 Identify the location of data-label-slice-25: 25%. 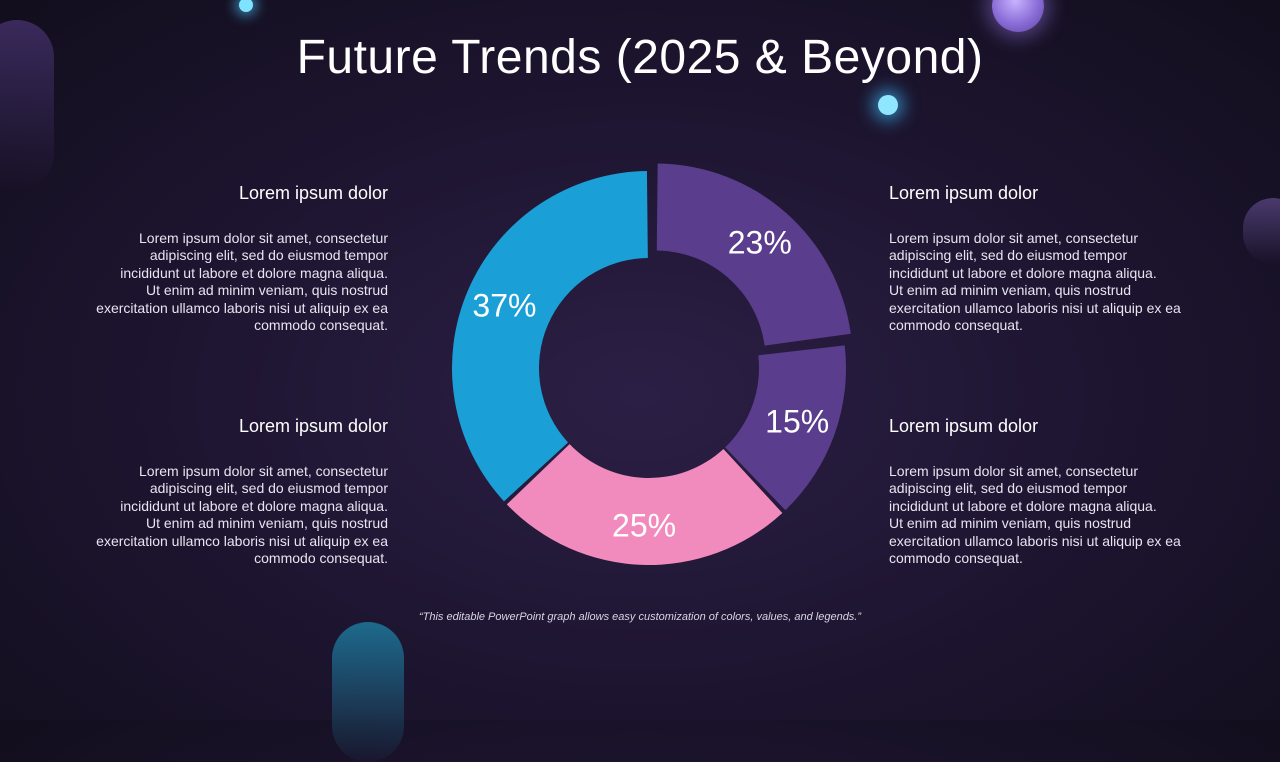
(644, 525).